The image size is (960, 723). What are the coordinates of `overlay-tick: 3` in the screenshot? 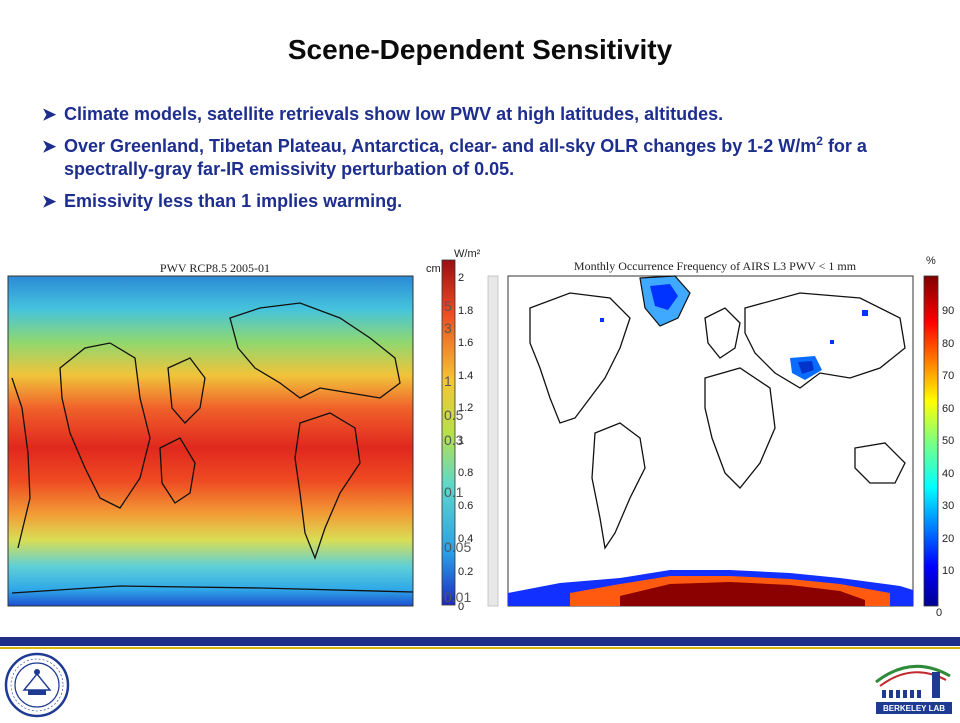 It's located at (448, 328).